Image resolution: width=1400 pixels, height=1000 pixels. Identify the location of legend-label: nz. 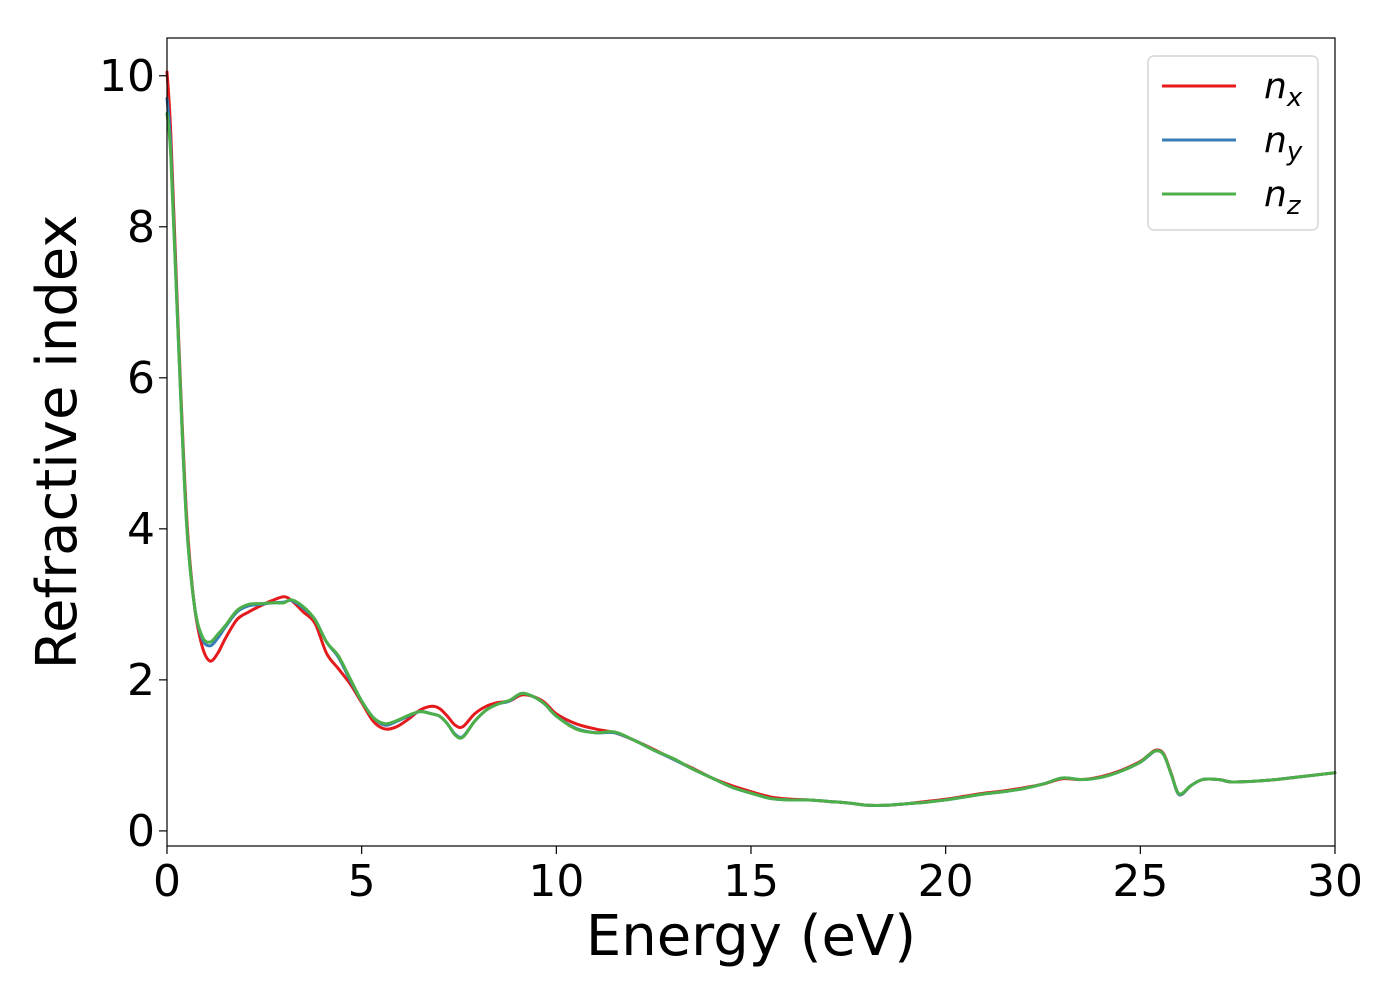
(1283, 197).